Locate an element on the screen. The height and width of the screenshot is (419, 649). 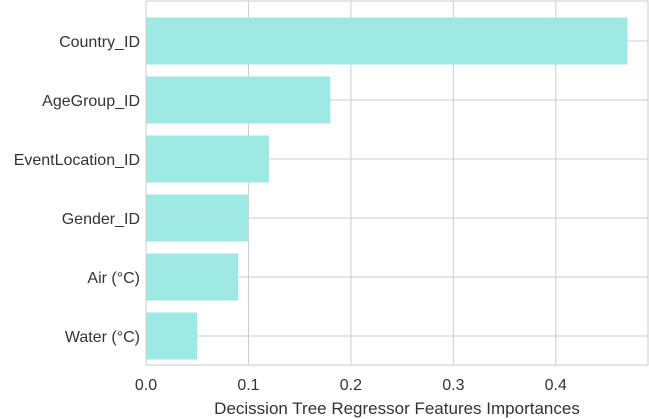
x-tick-label: 0.0 is located at coordinates (146, 385).